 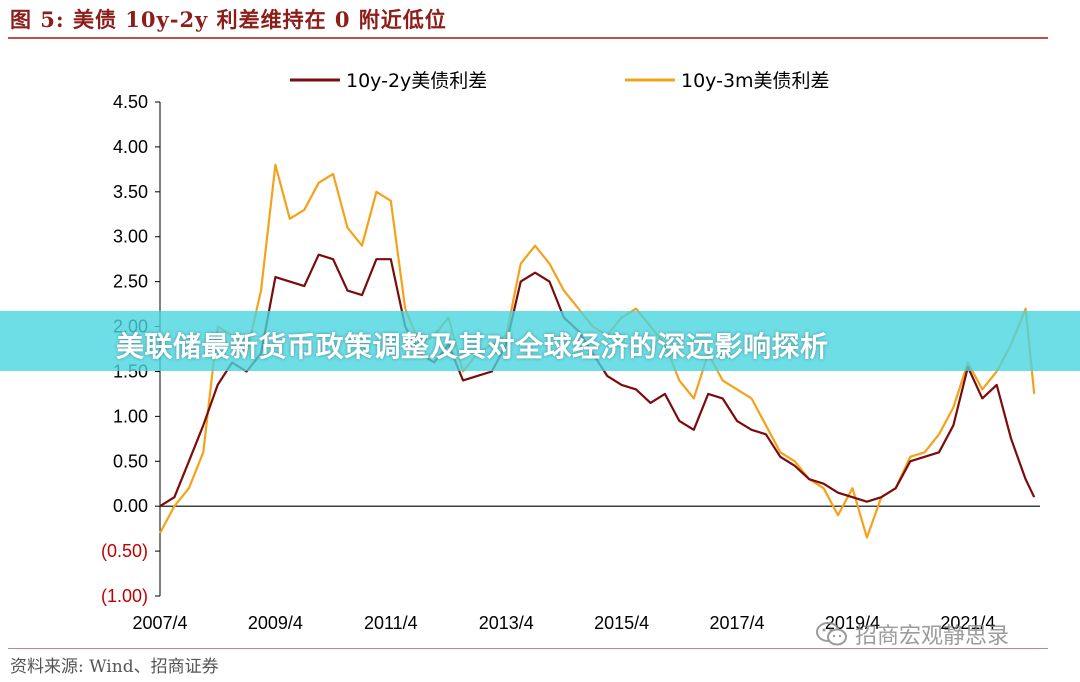 What do you see at coordinates (621, 623) in the screenshot?
I see `x-tick-label: 2015/4` at bounding box center [621, 623].